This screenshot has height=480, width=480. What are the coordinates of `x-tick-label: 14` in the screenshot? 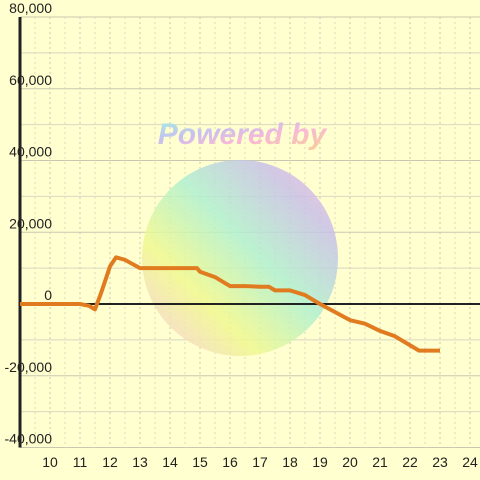 It's located at (170, 462).